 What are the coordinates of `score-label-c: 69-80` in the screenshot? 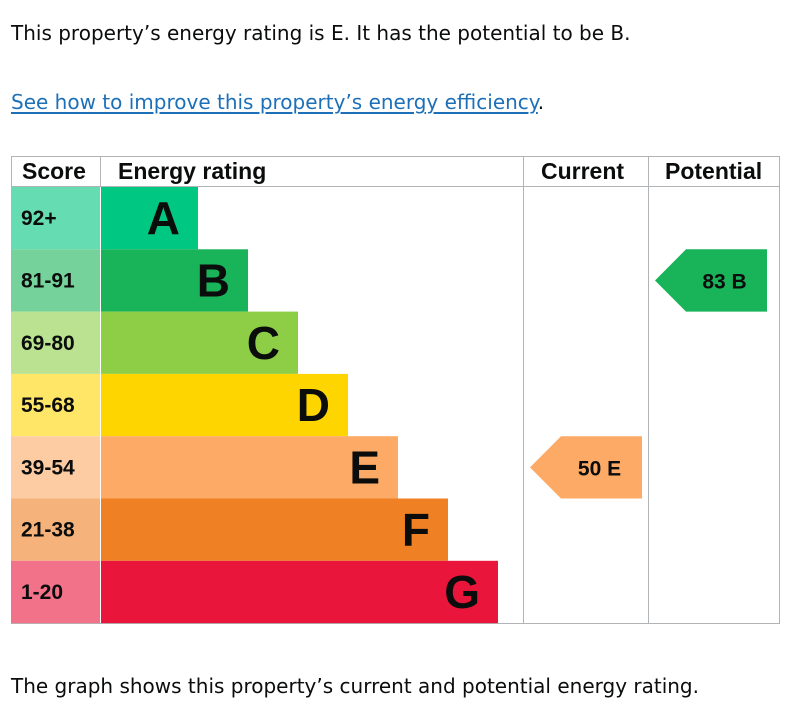 It's located at (48, 343).